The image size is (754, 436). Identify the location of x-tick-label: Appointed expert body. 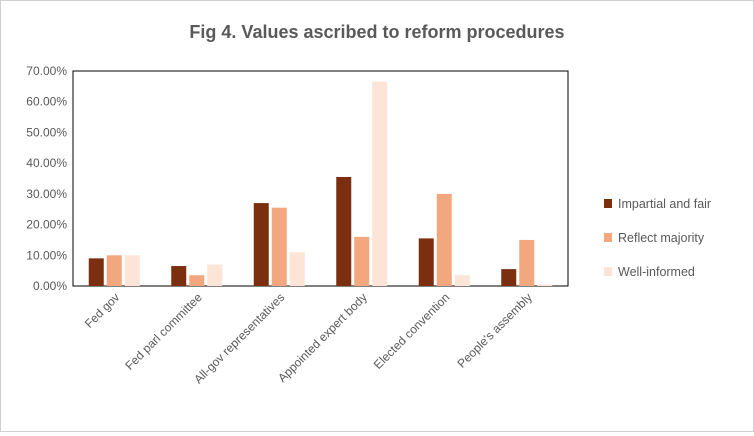
(322, 337).